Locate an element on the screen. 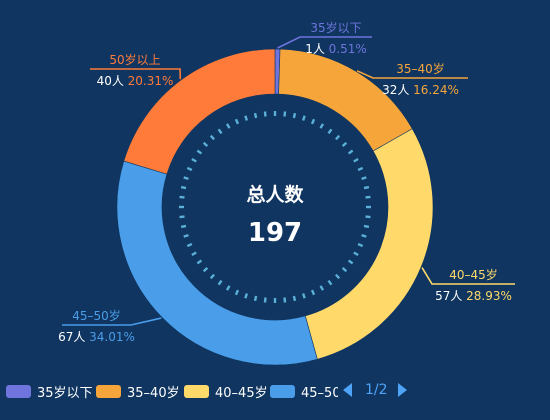 The width and height of the screenshot is (550, 420). pager-next-icon is located at coordinates (402, 390).